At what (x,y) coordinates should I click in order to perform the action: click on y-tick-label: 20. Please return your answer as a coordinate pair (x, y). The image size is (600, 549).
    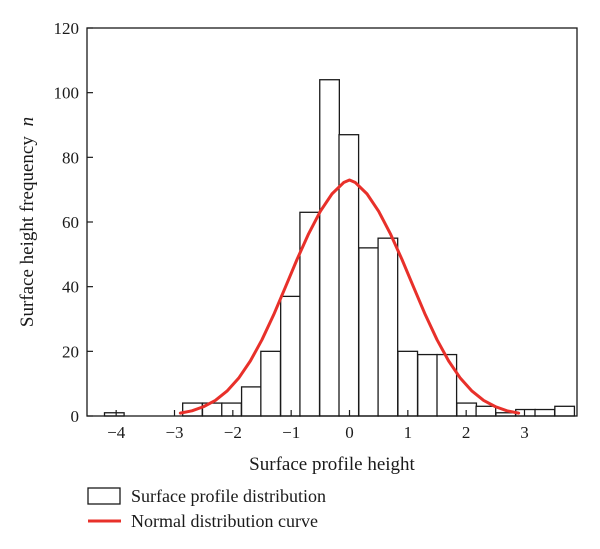
    Looking at the image, I should click on (70, 351).